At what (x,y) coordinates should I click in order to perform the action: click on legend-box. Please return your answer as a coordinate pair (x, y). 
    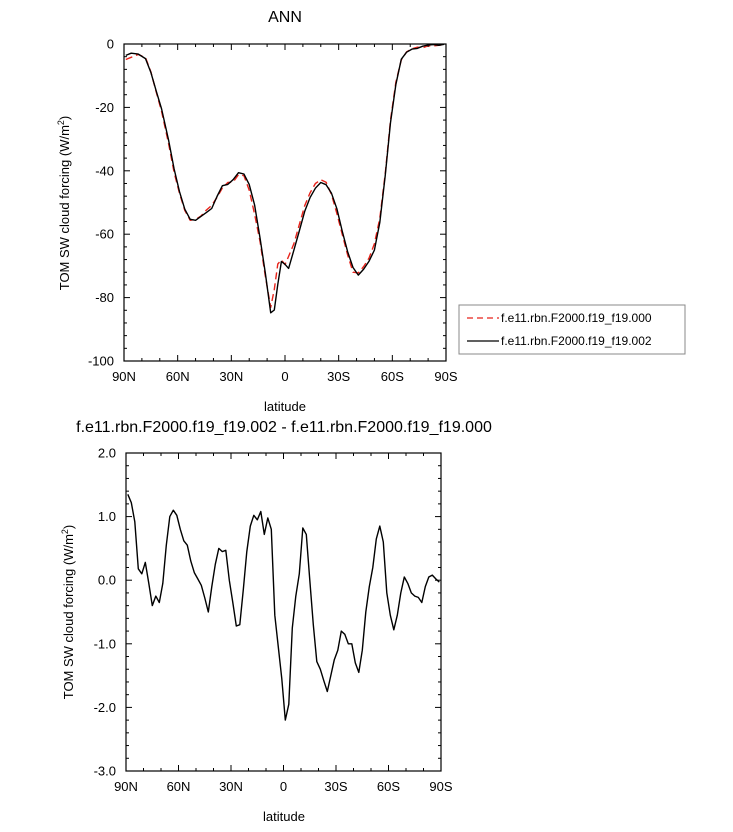
    Looking at the image, I should click on (572, 329).